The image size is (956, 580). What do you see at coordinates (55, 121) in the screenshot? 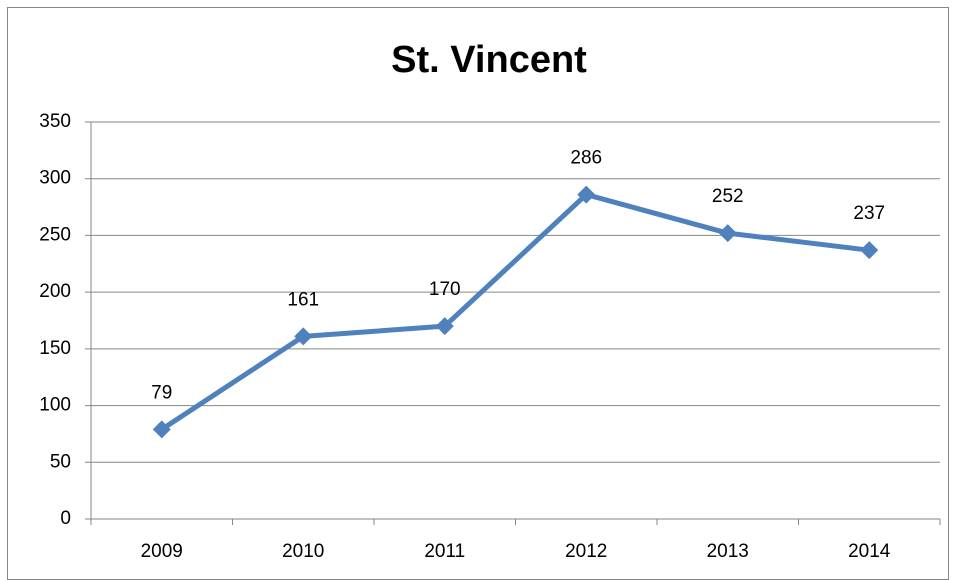
I see `y-tick-label: 350` at bounding box center [55, 121].